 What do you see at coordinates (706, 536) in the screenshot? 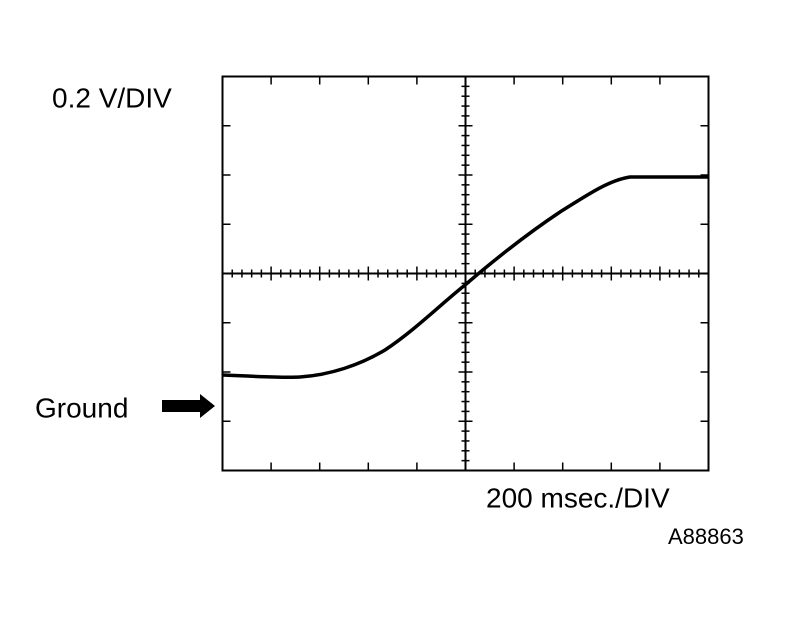
I see `figure-id: A88863` at bounding box center [706, 536].